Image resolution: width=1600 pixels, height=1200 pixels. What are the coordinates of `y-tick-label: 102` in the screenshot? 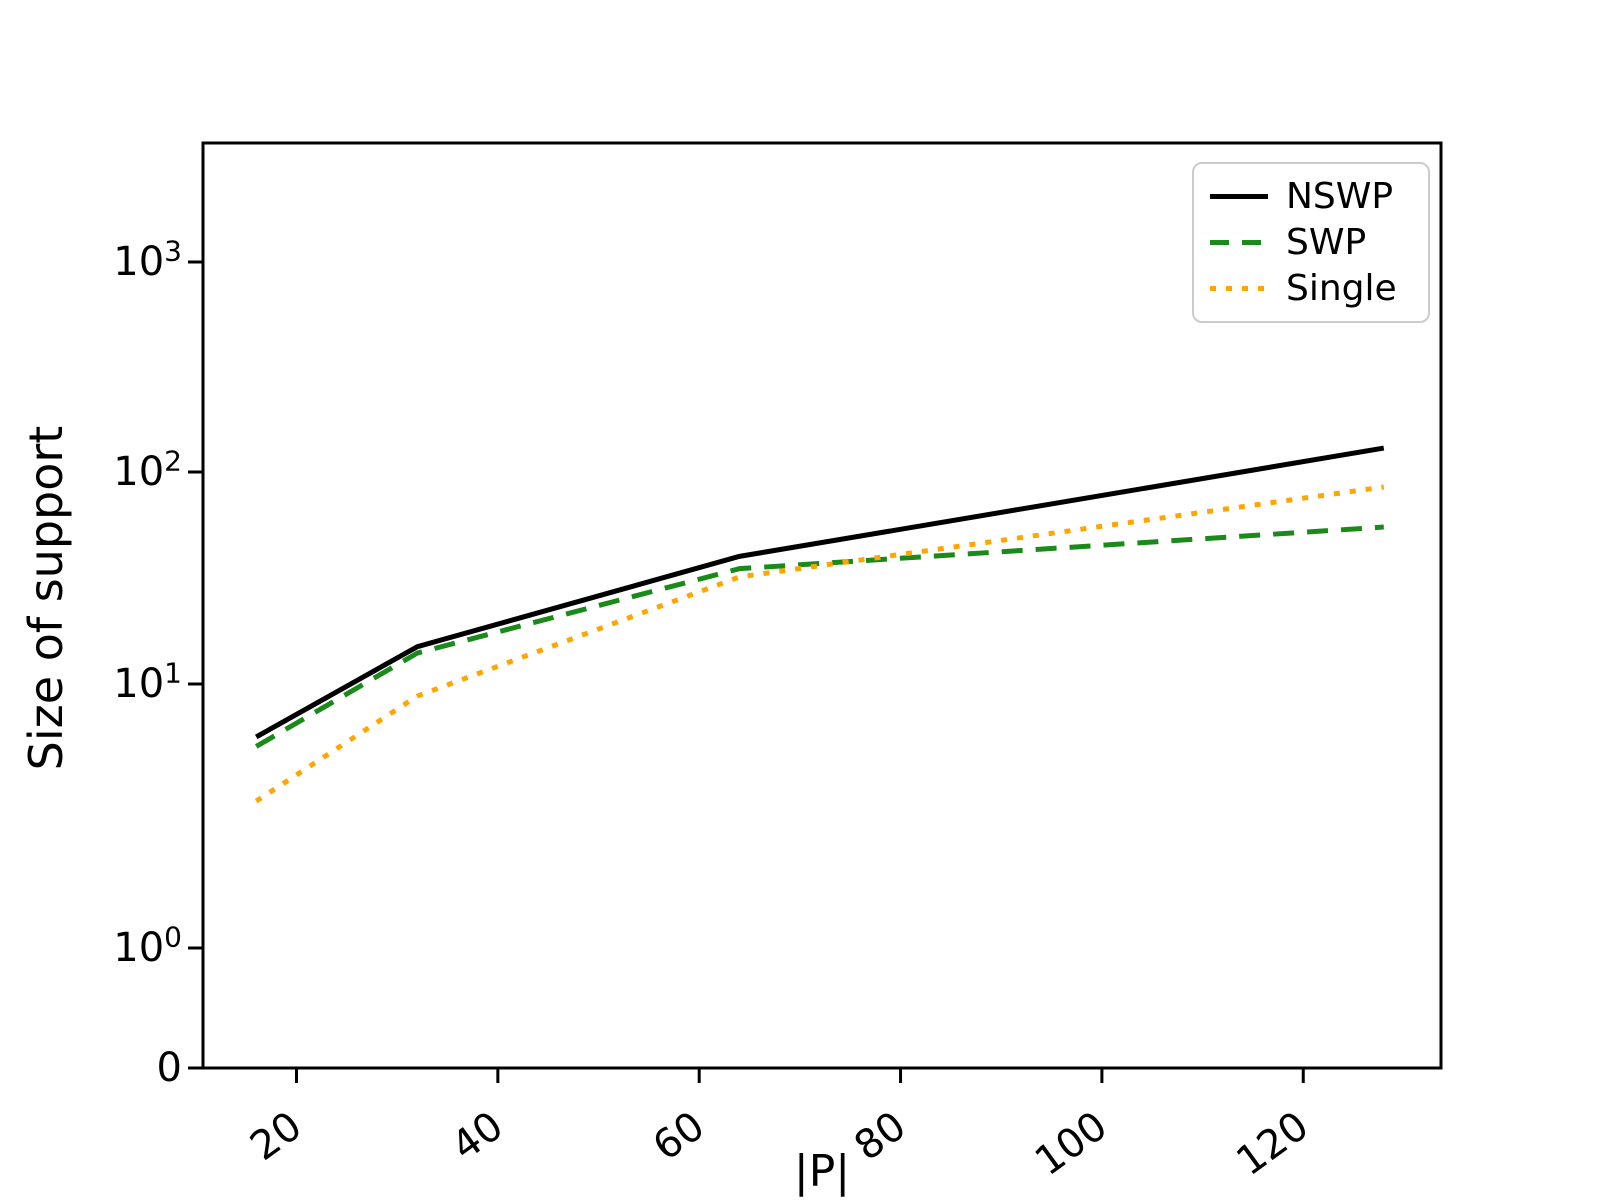 It's located at (147, 469).